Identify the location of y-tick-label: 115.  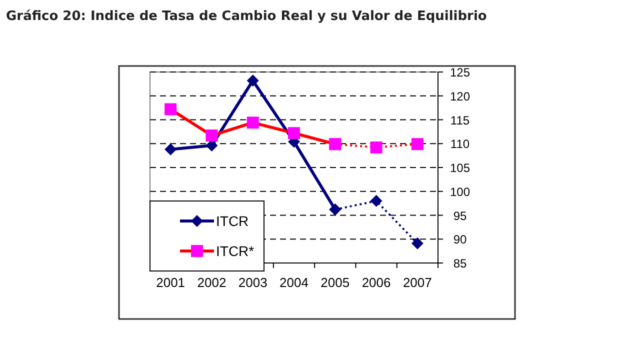
(460, 120).